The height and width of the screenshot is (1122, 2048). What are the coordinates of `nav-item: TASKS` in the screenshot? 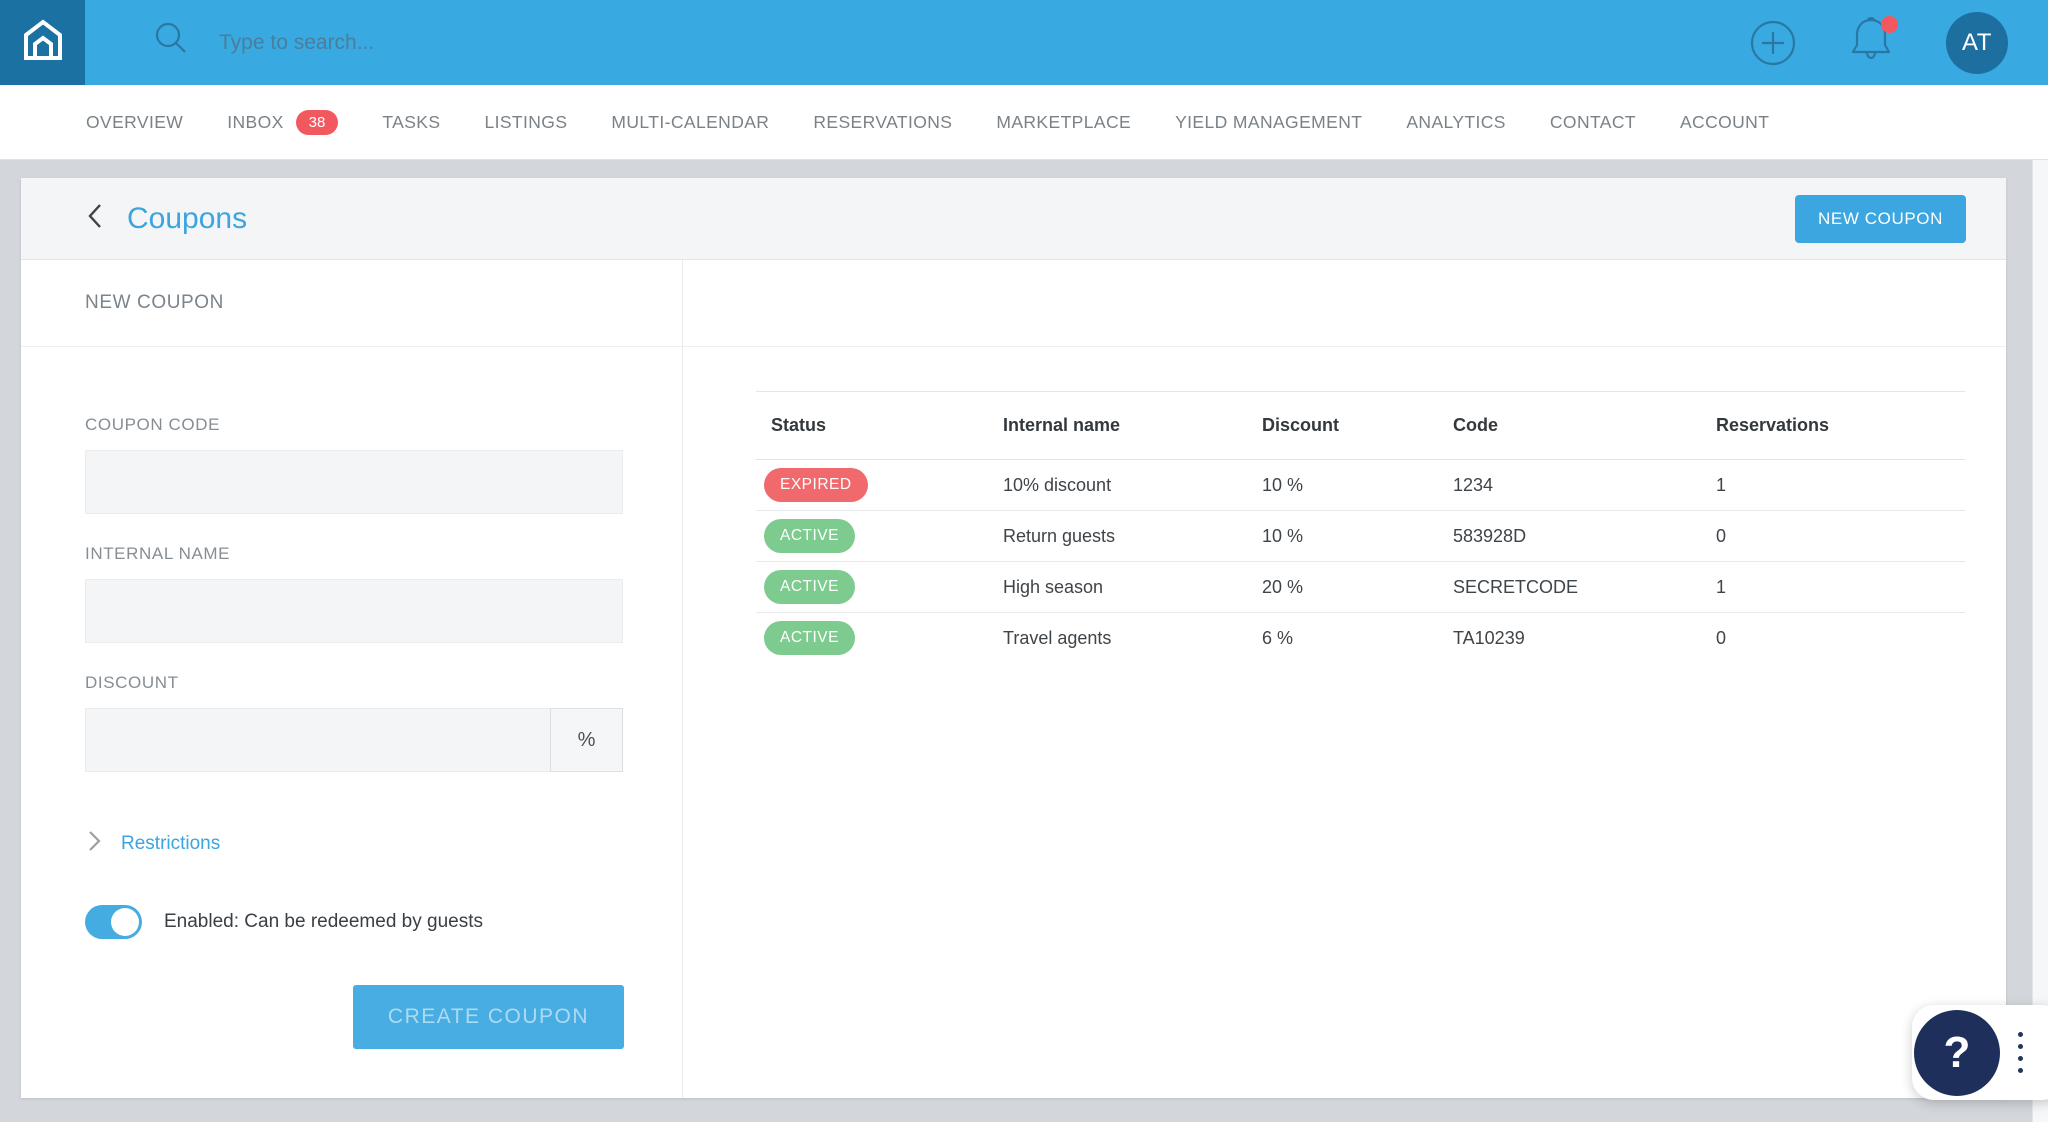 It's located at (411, 122).